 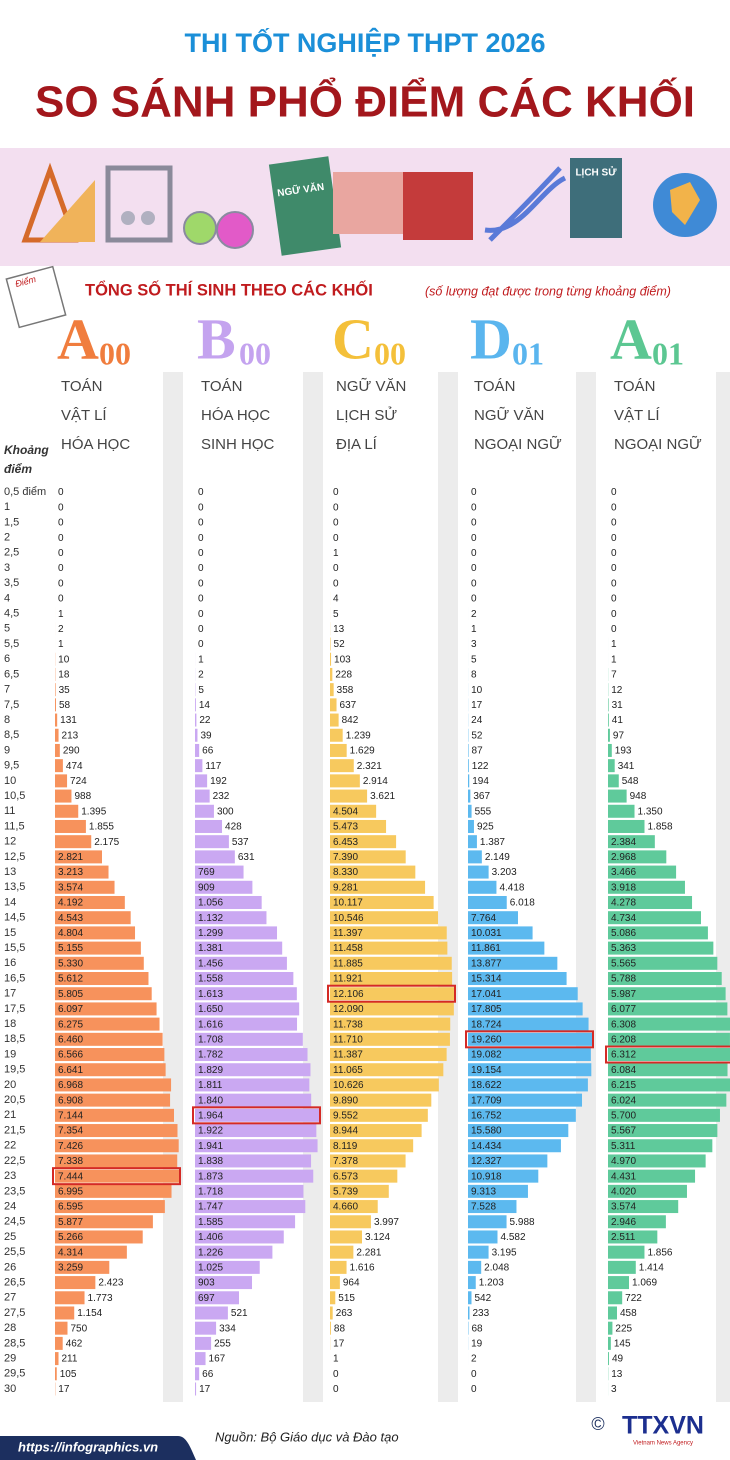 I want to click on value-label: 11.397, so click(x=348, y=933).